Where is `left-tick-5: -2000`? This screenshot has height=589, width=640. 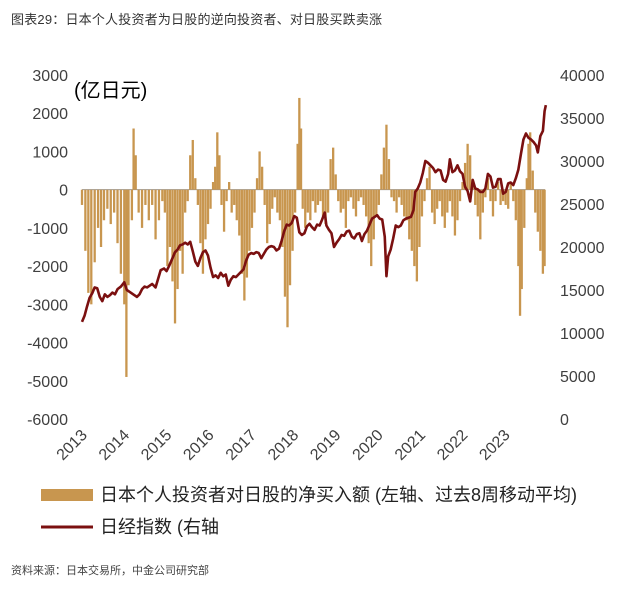
left-tick-5: -2000 is located at coordinates (47, 267).